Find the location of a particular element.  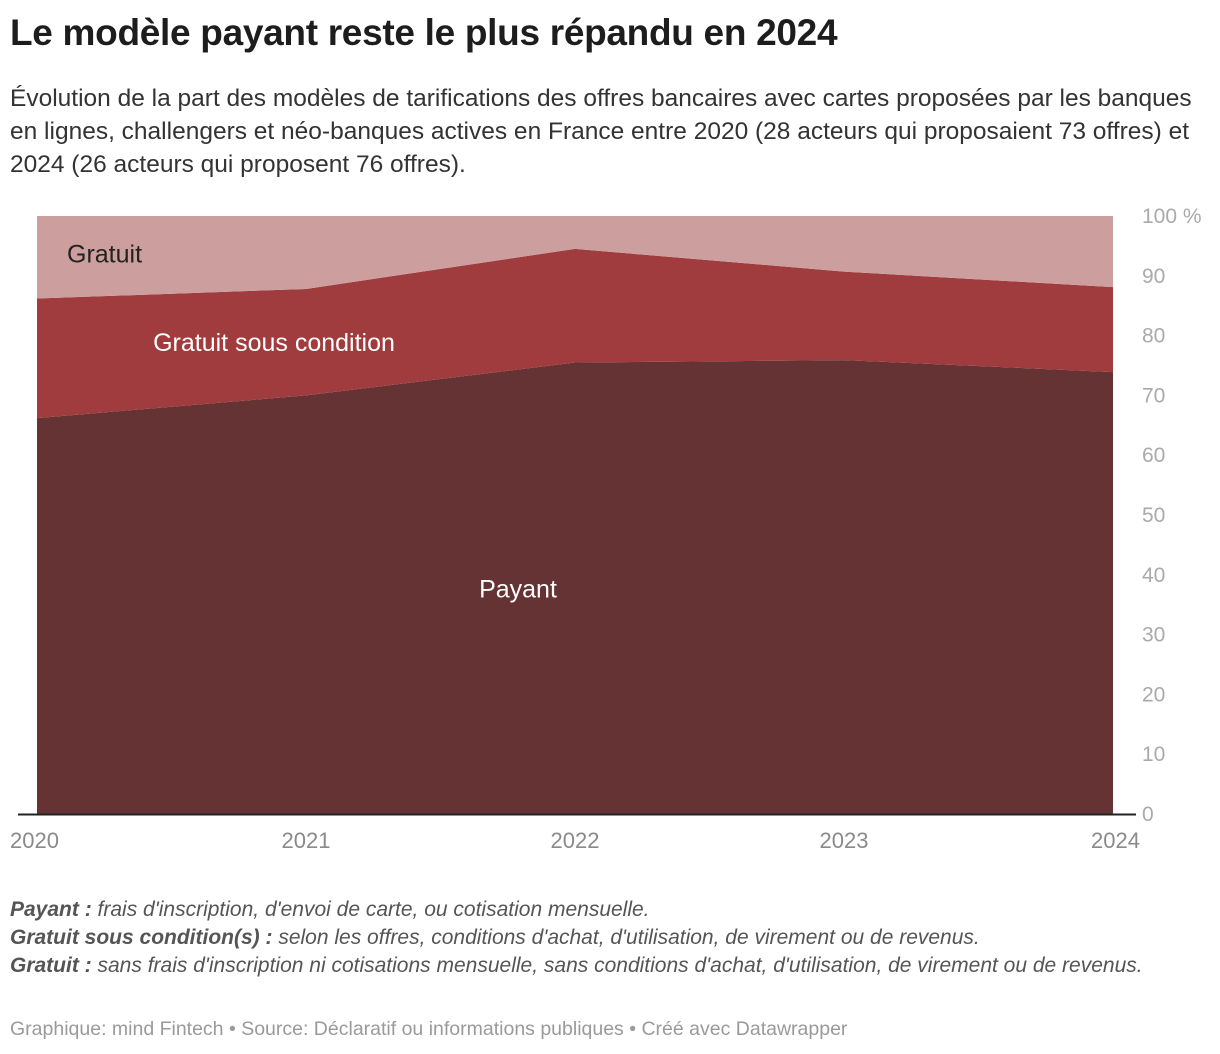

x-tick-label: 2022 is located at coordinates (575, 840).